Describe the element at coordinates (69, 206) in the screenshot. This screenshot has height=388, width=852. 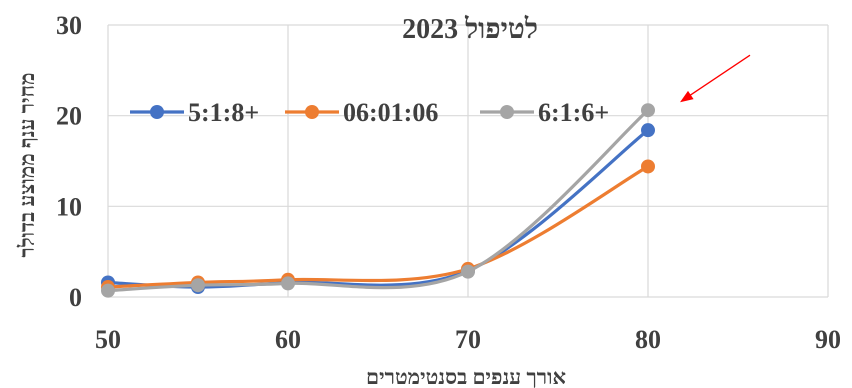
I see `y-tick-10: 10` at that location.